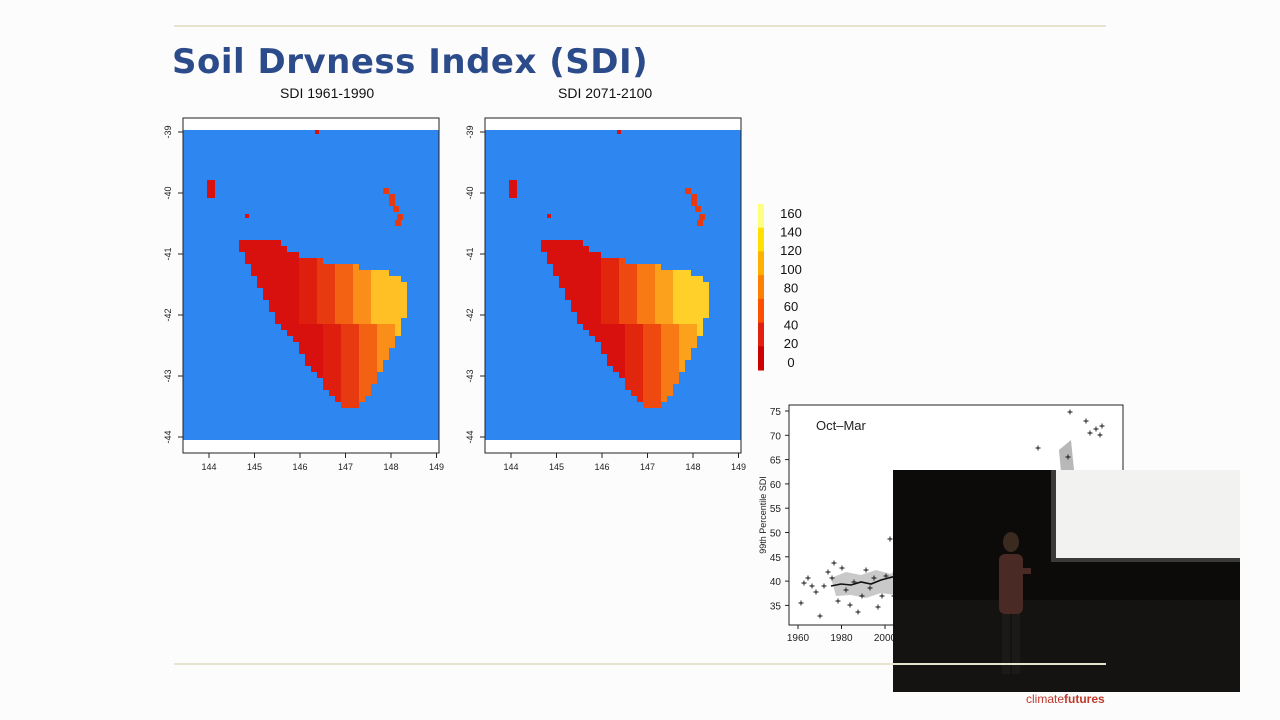 The image size is (1280, 720). I want to click on colorbar-segment, so click(761, 216).